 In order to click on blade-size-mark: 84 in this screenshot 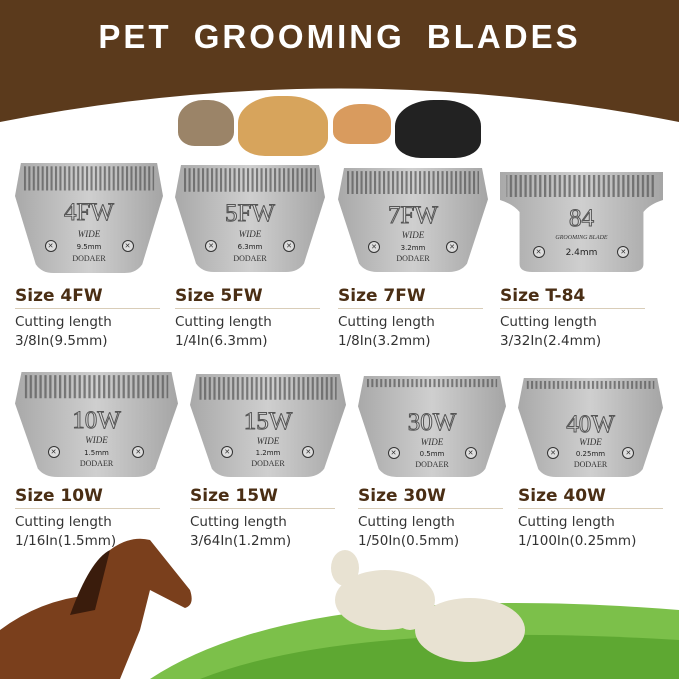, I will do `click(582, 219)`.